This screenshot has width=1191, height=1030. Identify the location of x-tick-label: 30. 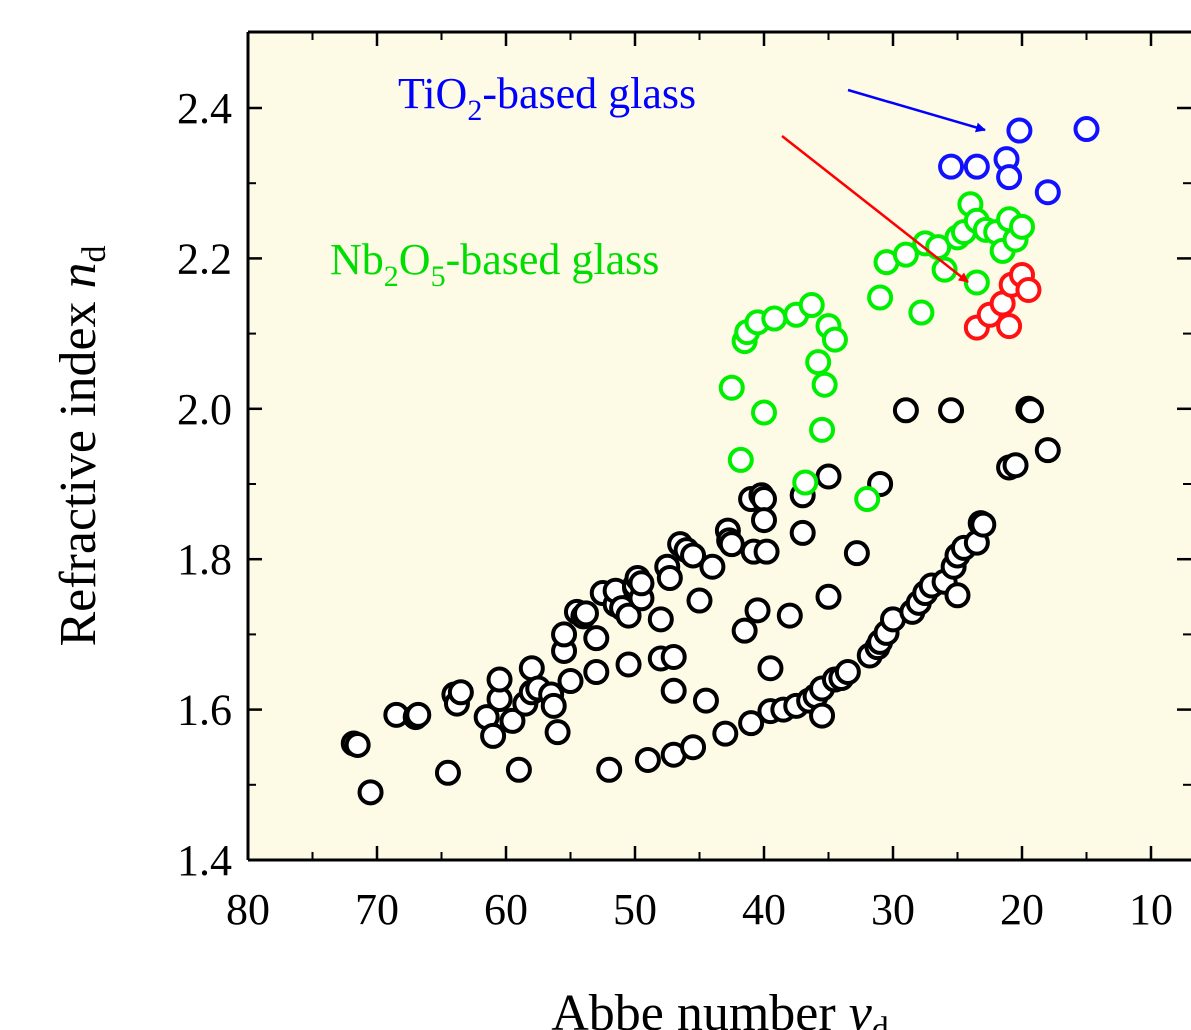
(893, 909).